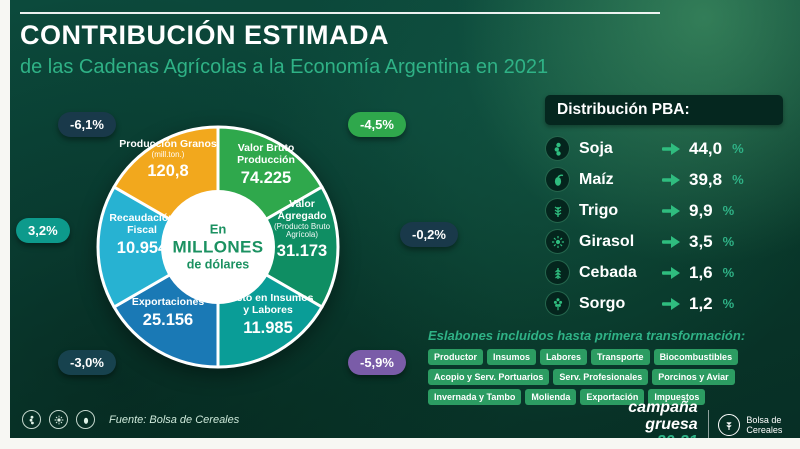 The width and height of the screenshot is (800, 449). I want to click on pba-row-trigo: Trigo 9,9%, so click(664, 210).